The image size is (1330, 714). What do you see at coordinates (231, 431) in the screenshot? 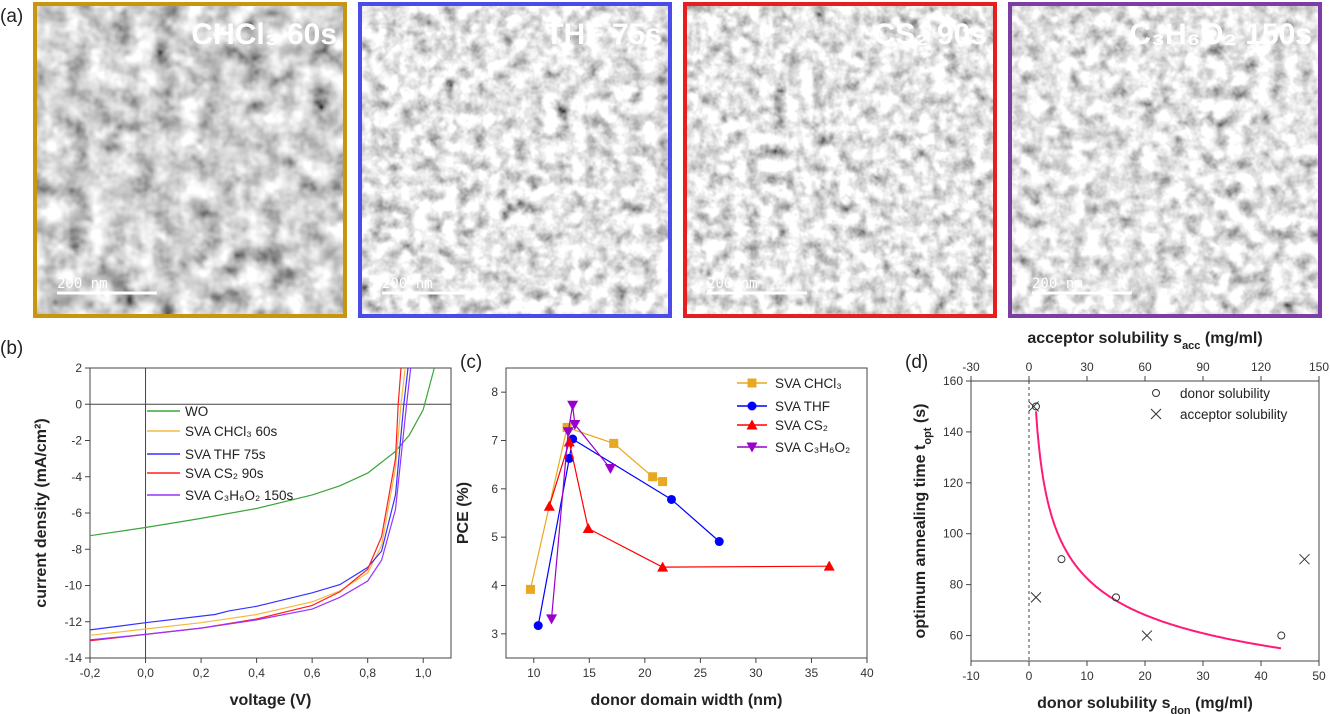
I see `legend-label: SVA CHCl₃ 60s` at bounding box center [231, 431].